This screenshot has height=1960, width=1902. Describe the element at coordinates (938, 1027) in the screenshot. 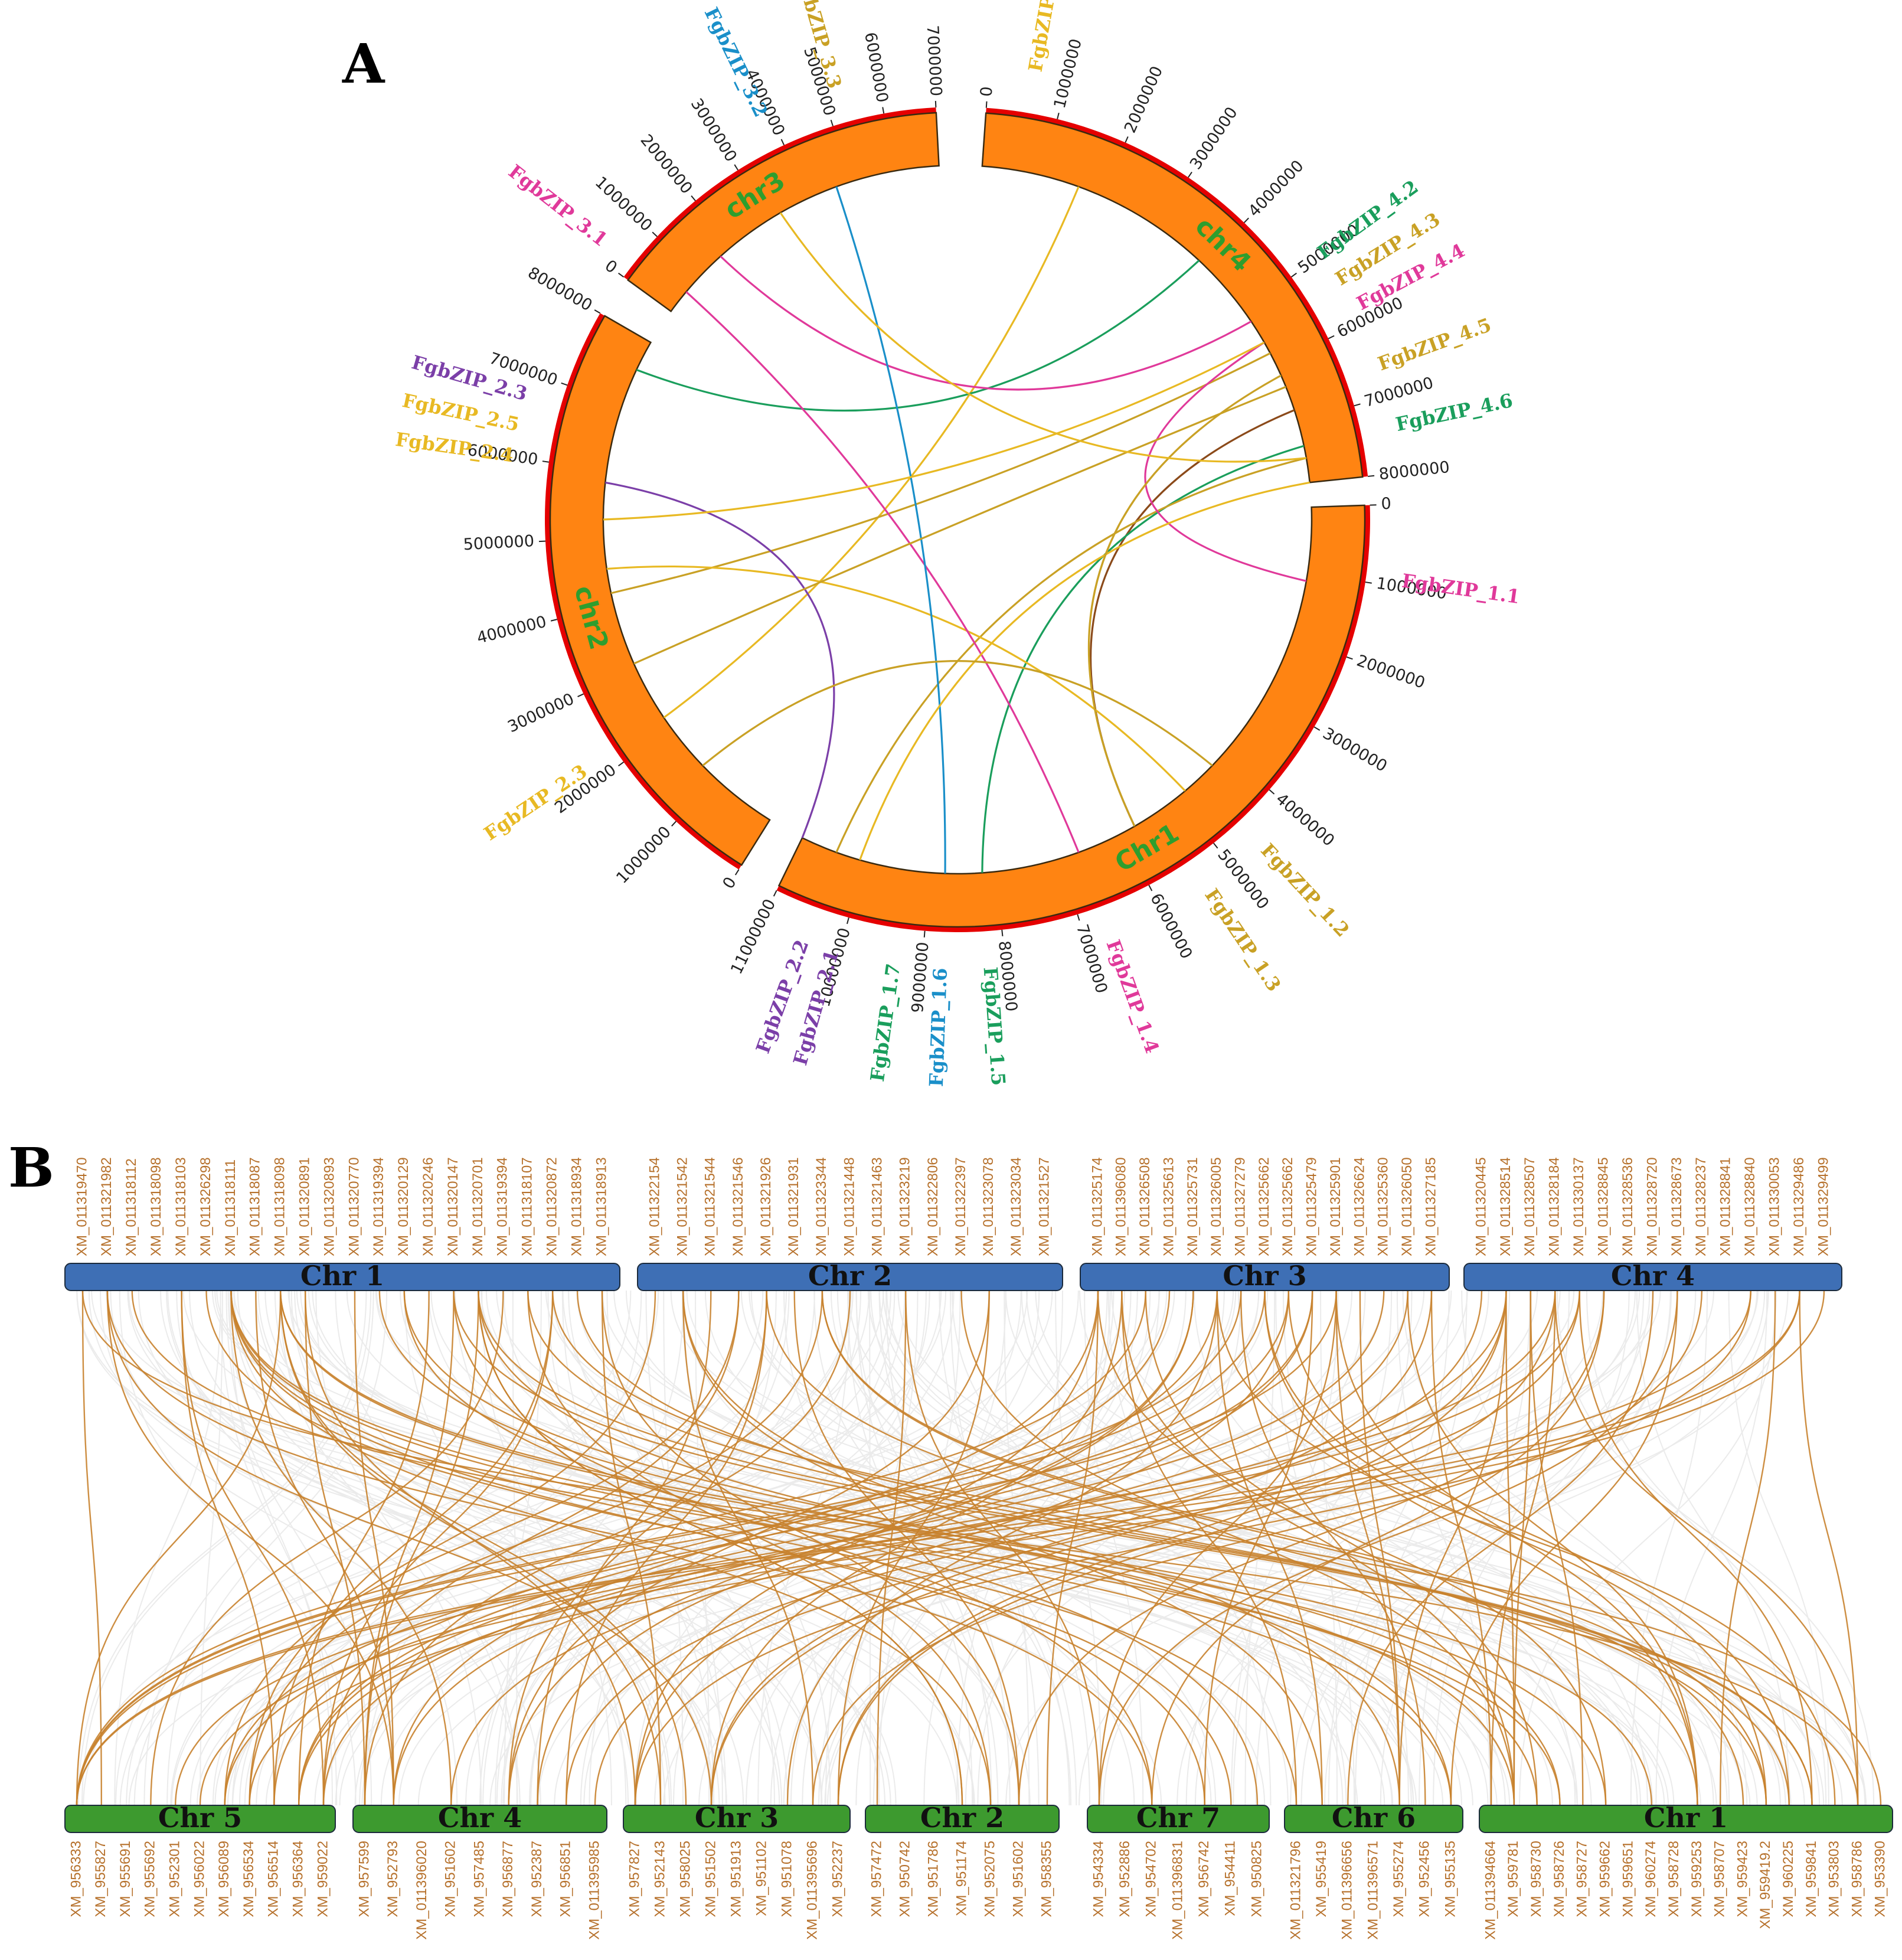

I see `gene-label: FgbZIP_1.6` at that location.